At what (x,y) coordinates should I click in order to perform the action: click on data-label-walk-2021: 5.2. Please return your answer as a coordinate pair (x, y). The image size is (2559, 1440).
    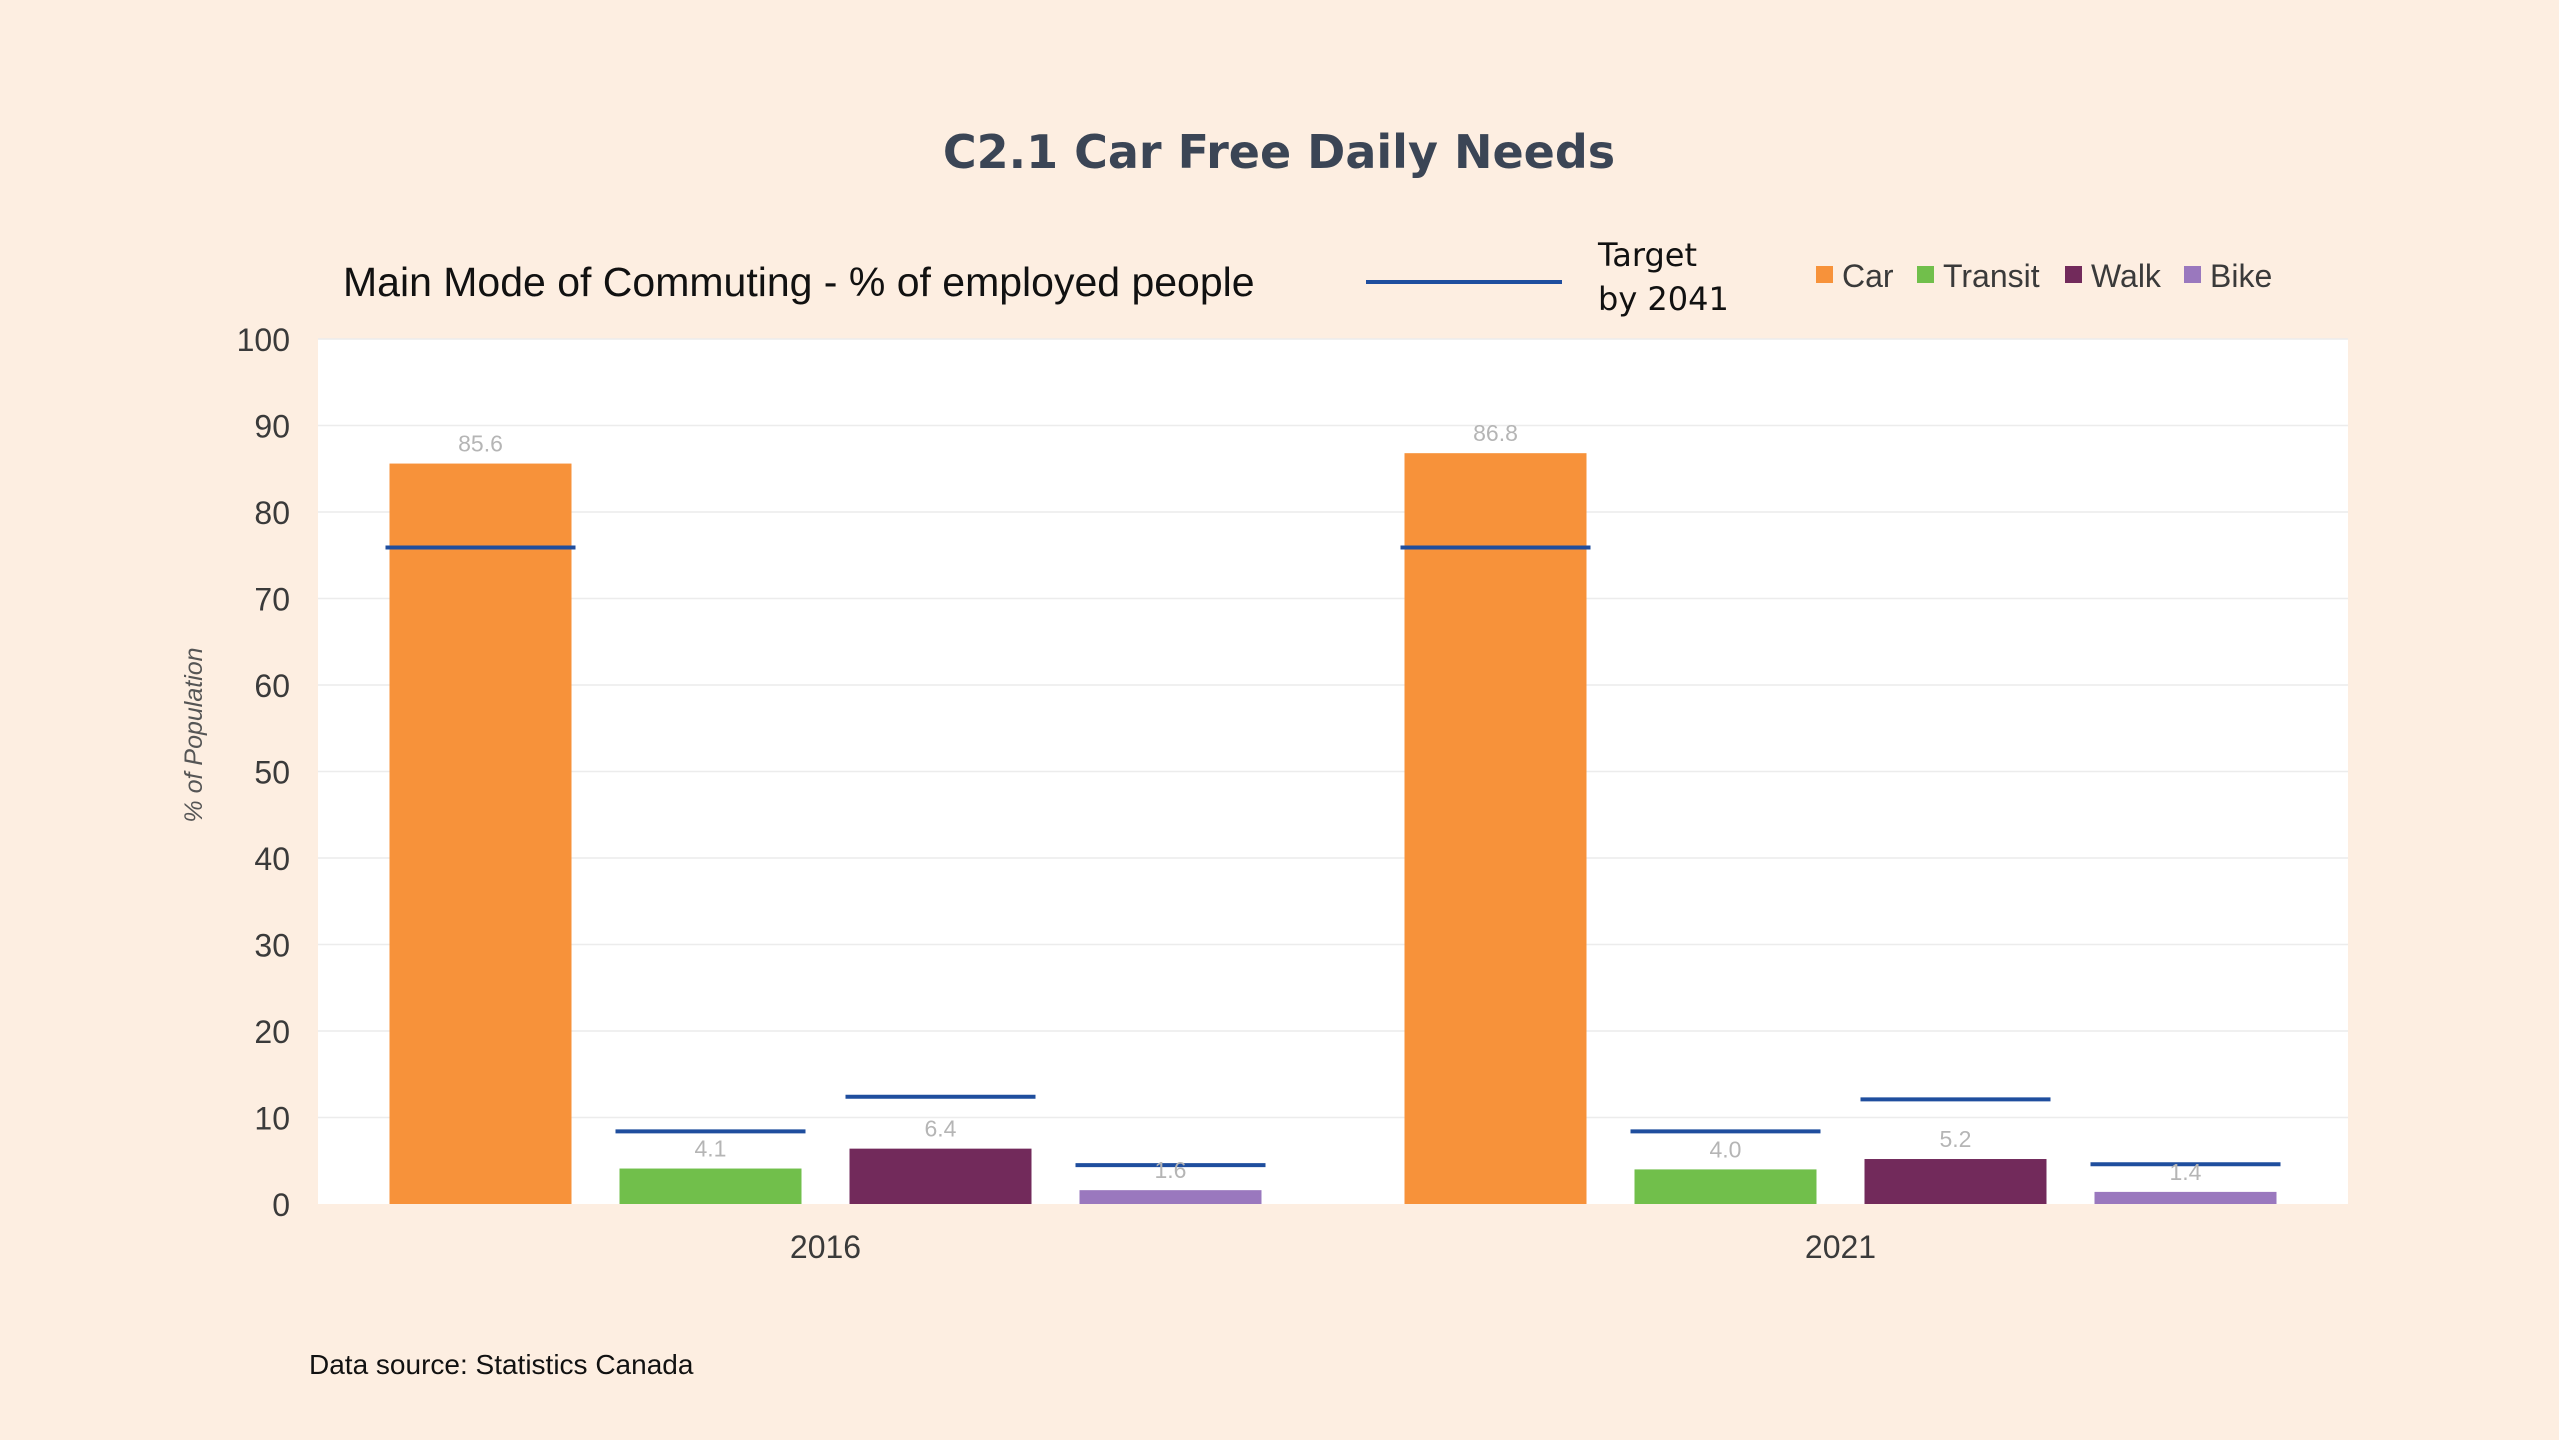
    Looking at the image, I should click on (1956, 1139).